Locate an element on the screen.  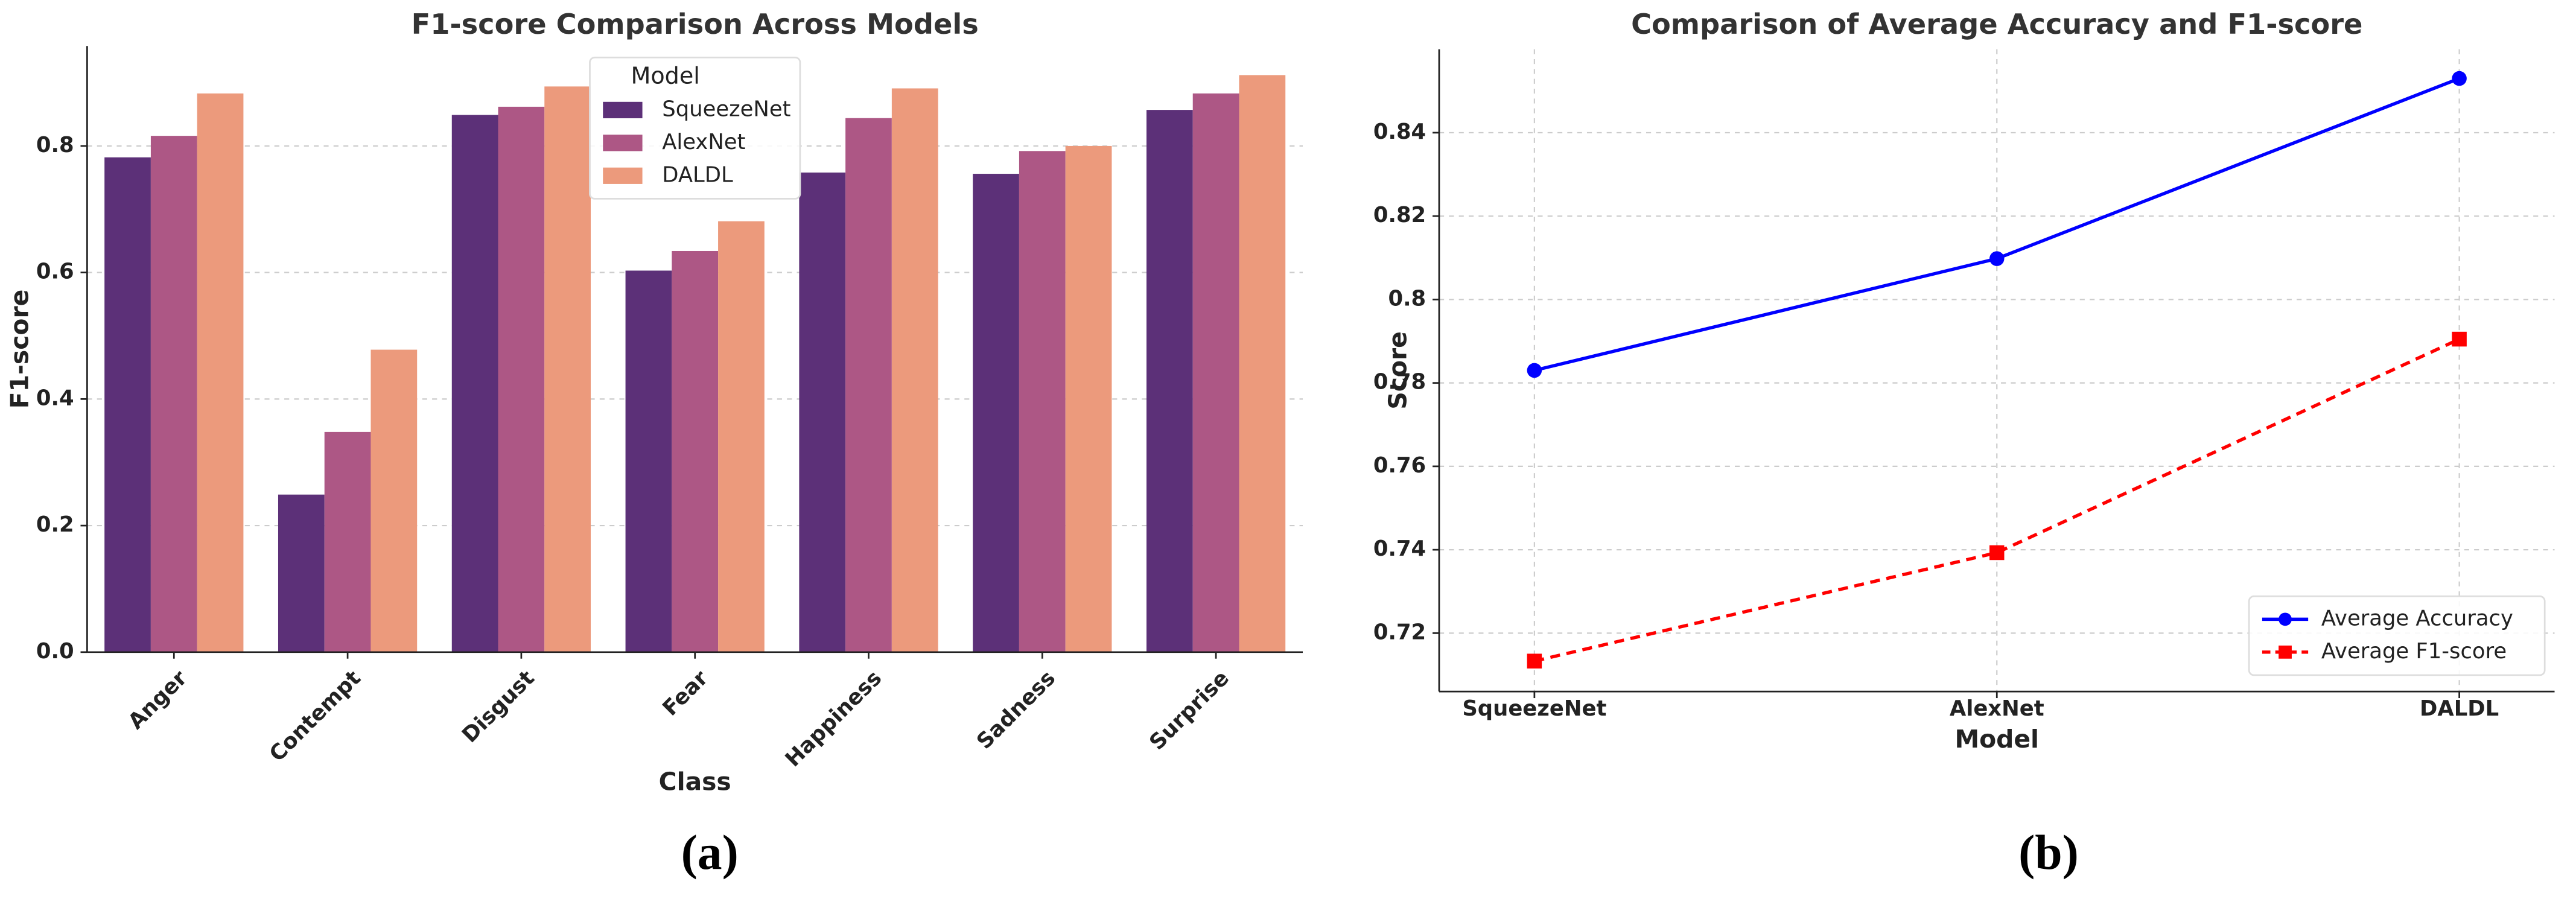
y-axis-label: Score is located at coordinates (1399, 370).